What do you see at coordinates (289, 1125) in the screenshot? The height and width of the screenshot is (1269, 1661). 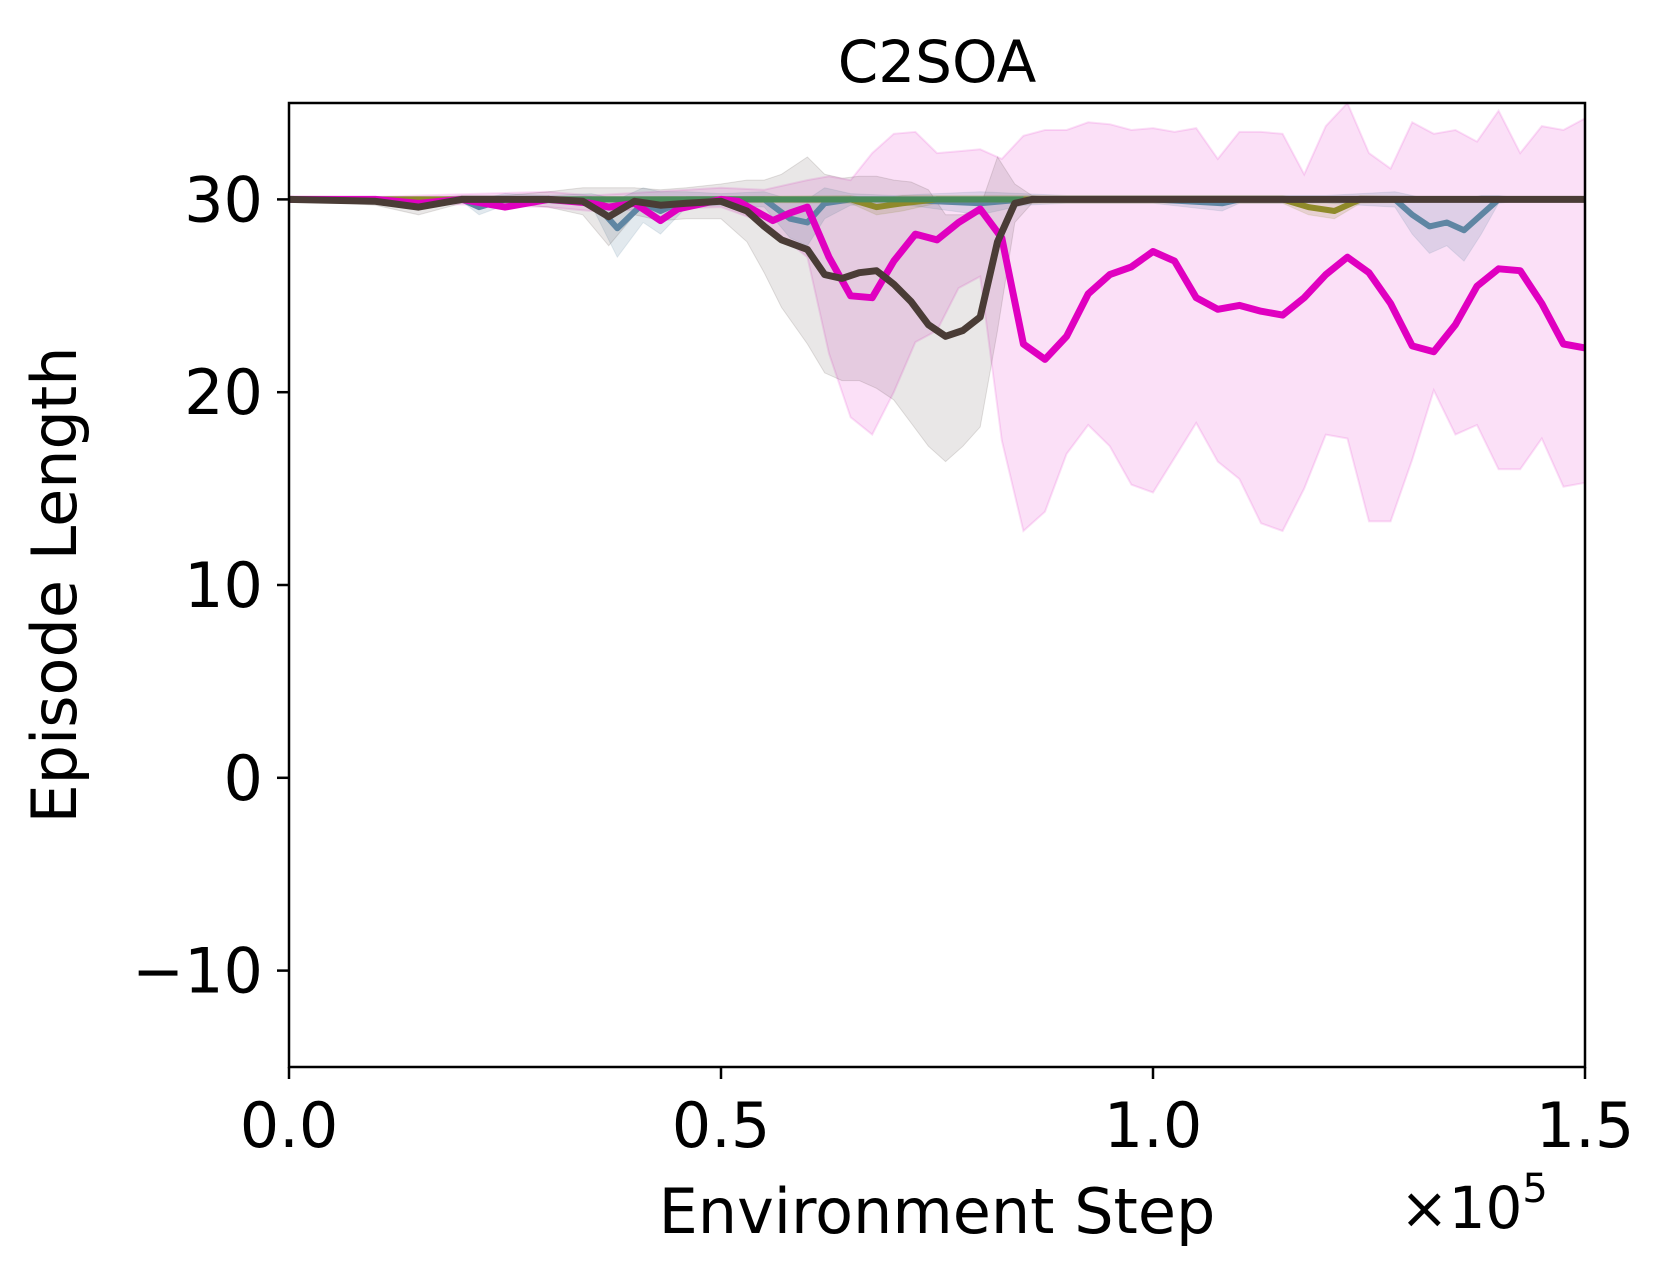 I see `x-tick-label: 0.0` at bounding box center [289, 1125].